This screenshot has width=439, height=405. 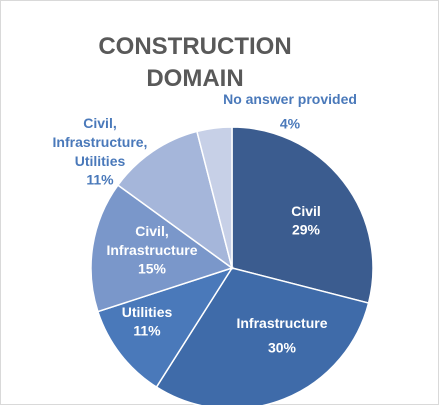 What do you see at coordinates (281, 323) in the screenshot?
I see `slice-label: Infrastructure` at bounding box center [281, 323].